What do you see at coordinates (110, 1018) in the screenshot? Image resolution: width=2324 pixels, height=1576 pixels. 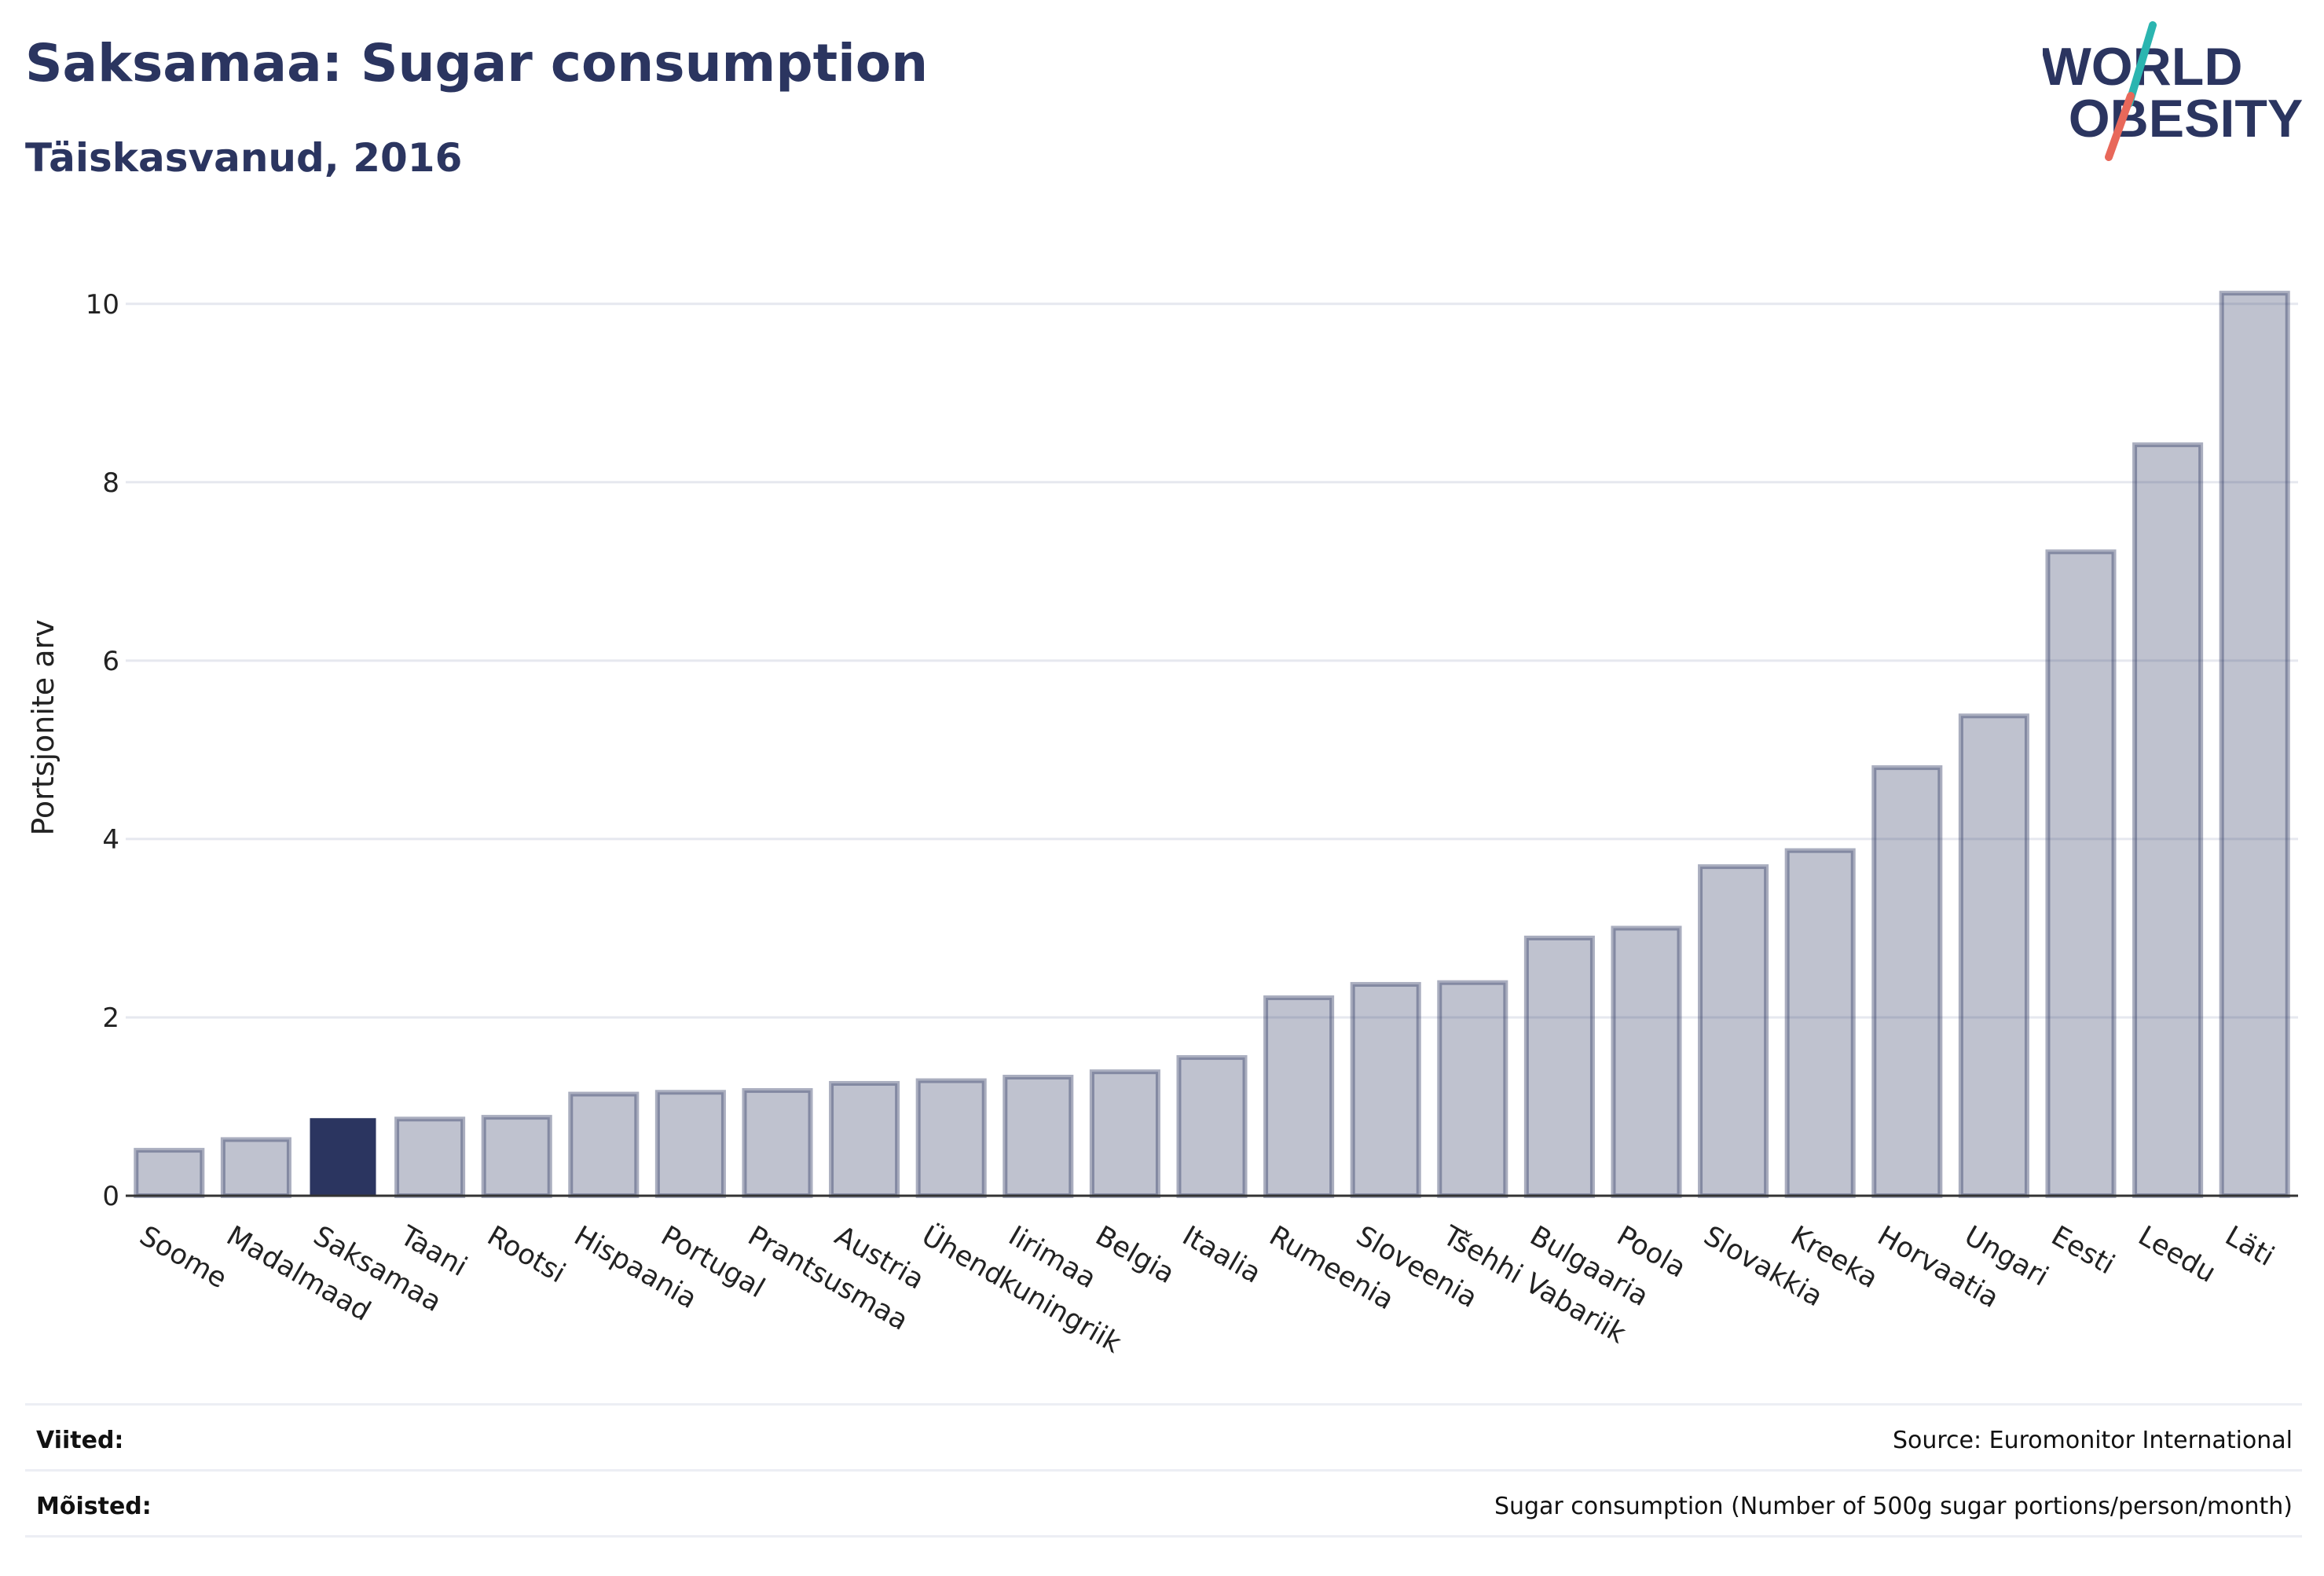 I see `y-tick-label: 2` at bounding box center [110, 1018].